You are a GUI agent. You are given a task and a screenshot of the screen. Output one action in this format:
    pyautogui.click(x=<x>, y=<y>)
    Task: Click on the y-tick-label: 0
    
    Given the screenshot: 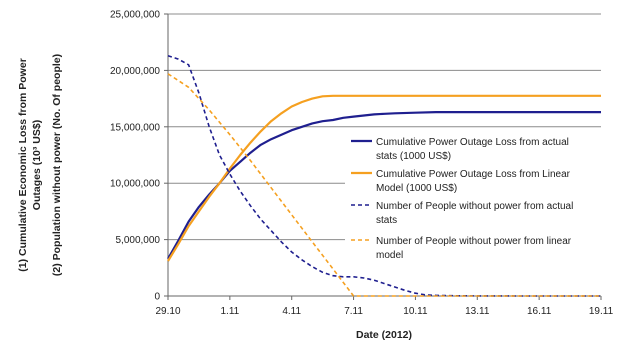 What is the action you would take?
    pyautogui.click(x=157, y=297)
    